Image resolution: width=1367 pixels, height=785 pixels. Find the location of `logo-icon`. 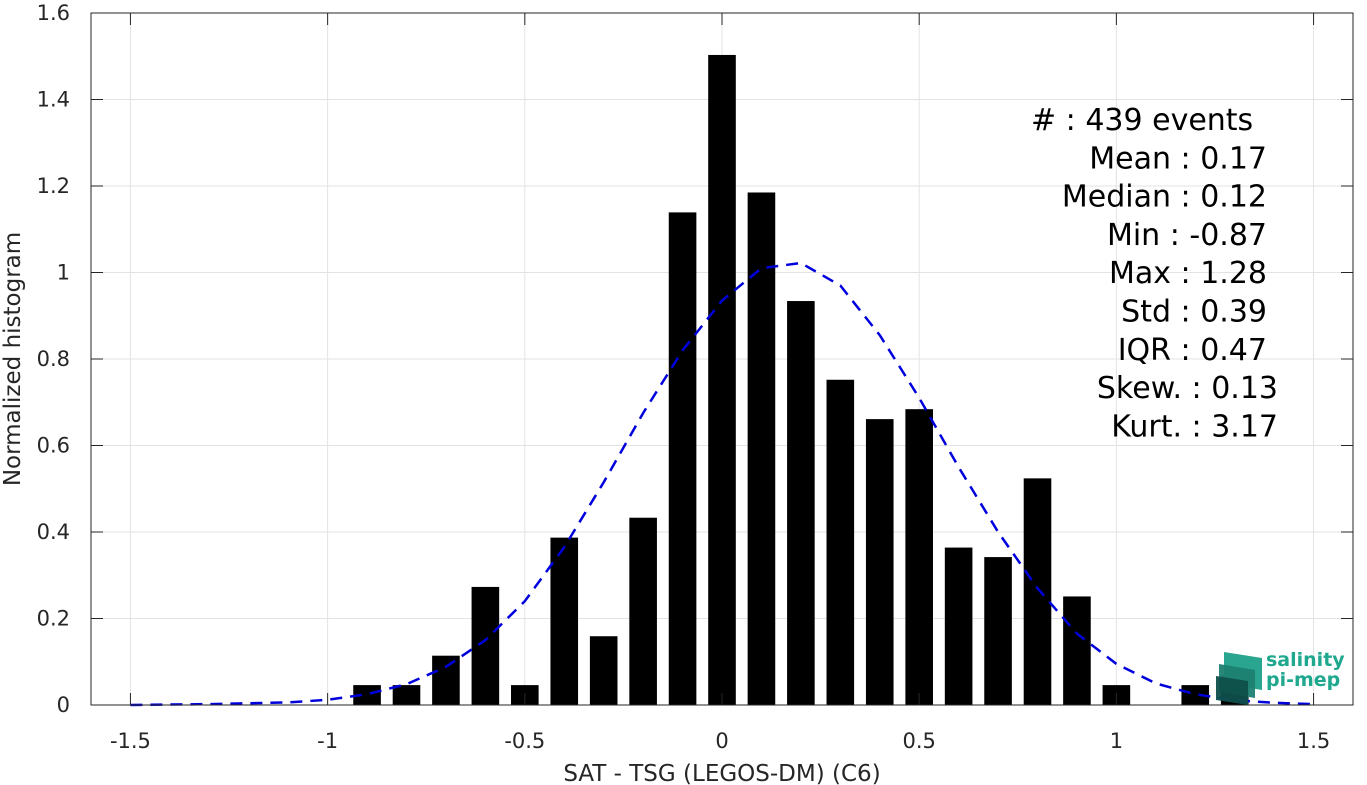

logo-icon is located at coordinates (1239, 678).